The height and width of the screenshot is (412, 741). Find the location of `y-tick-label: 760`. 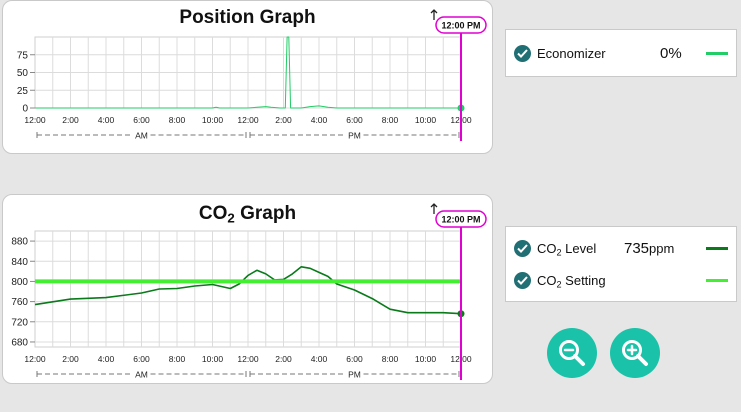

y-tick-label: 760 is located at coordinates (19, 302).